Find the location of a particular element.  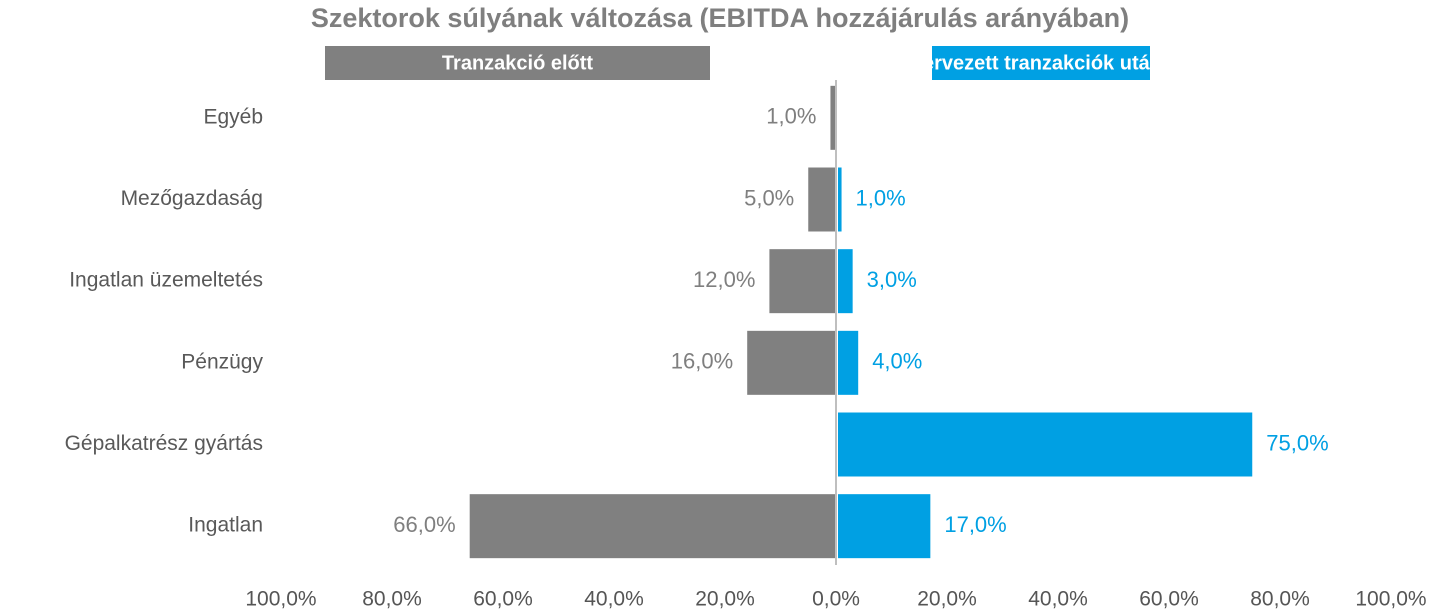

value-label: 66,0% is located at coordinates (424, 524).